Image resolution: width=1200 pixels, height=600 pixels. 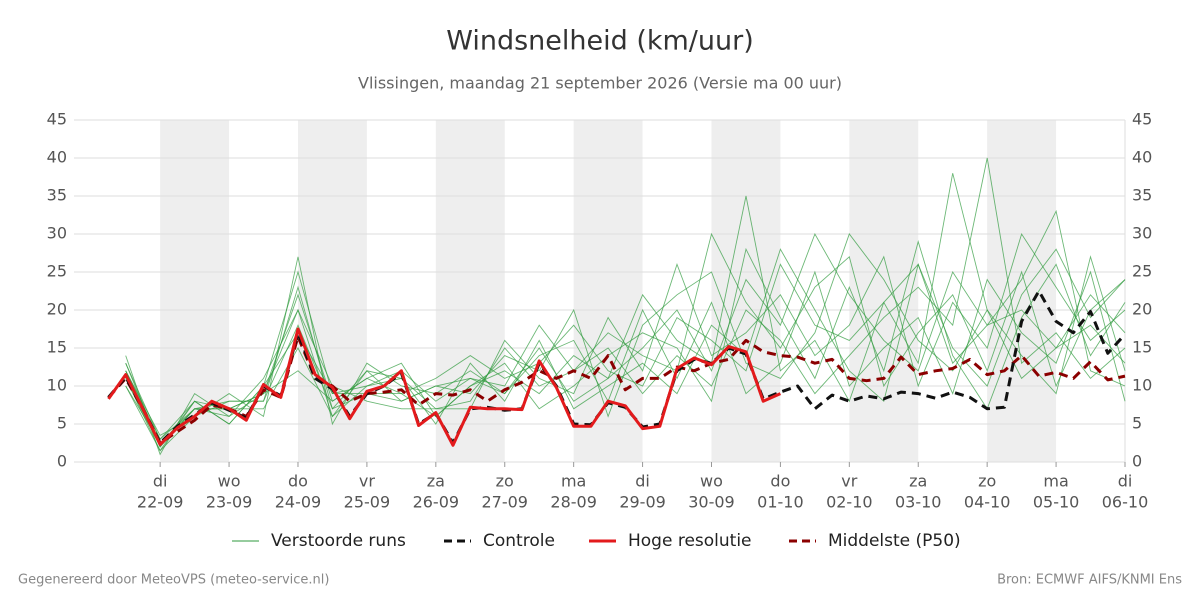 What do you see at coordinates (57, 309) in the screenshot?
I see `y-tick-label: 20` at bounding box center [57, 309].